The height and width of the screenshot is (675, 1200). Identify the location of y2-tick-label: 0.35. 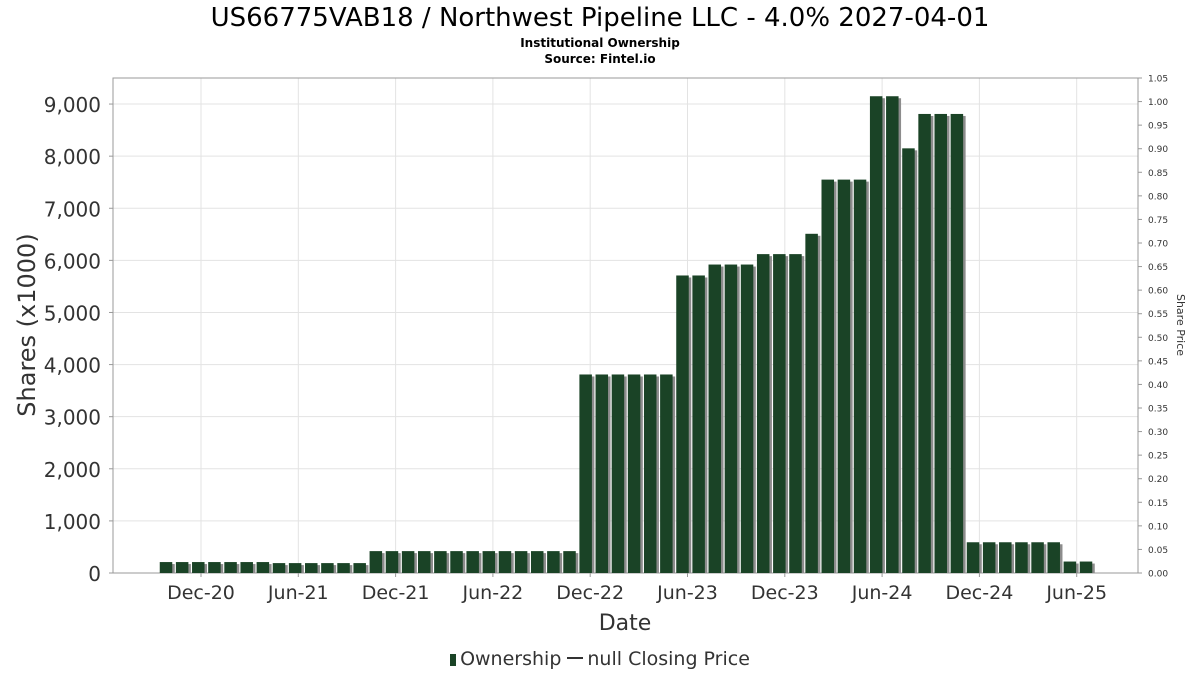
(1158, 410).